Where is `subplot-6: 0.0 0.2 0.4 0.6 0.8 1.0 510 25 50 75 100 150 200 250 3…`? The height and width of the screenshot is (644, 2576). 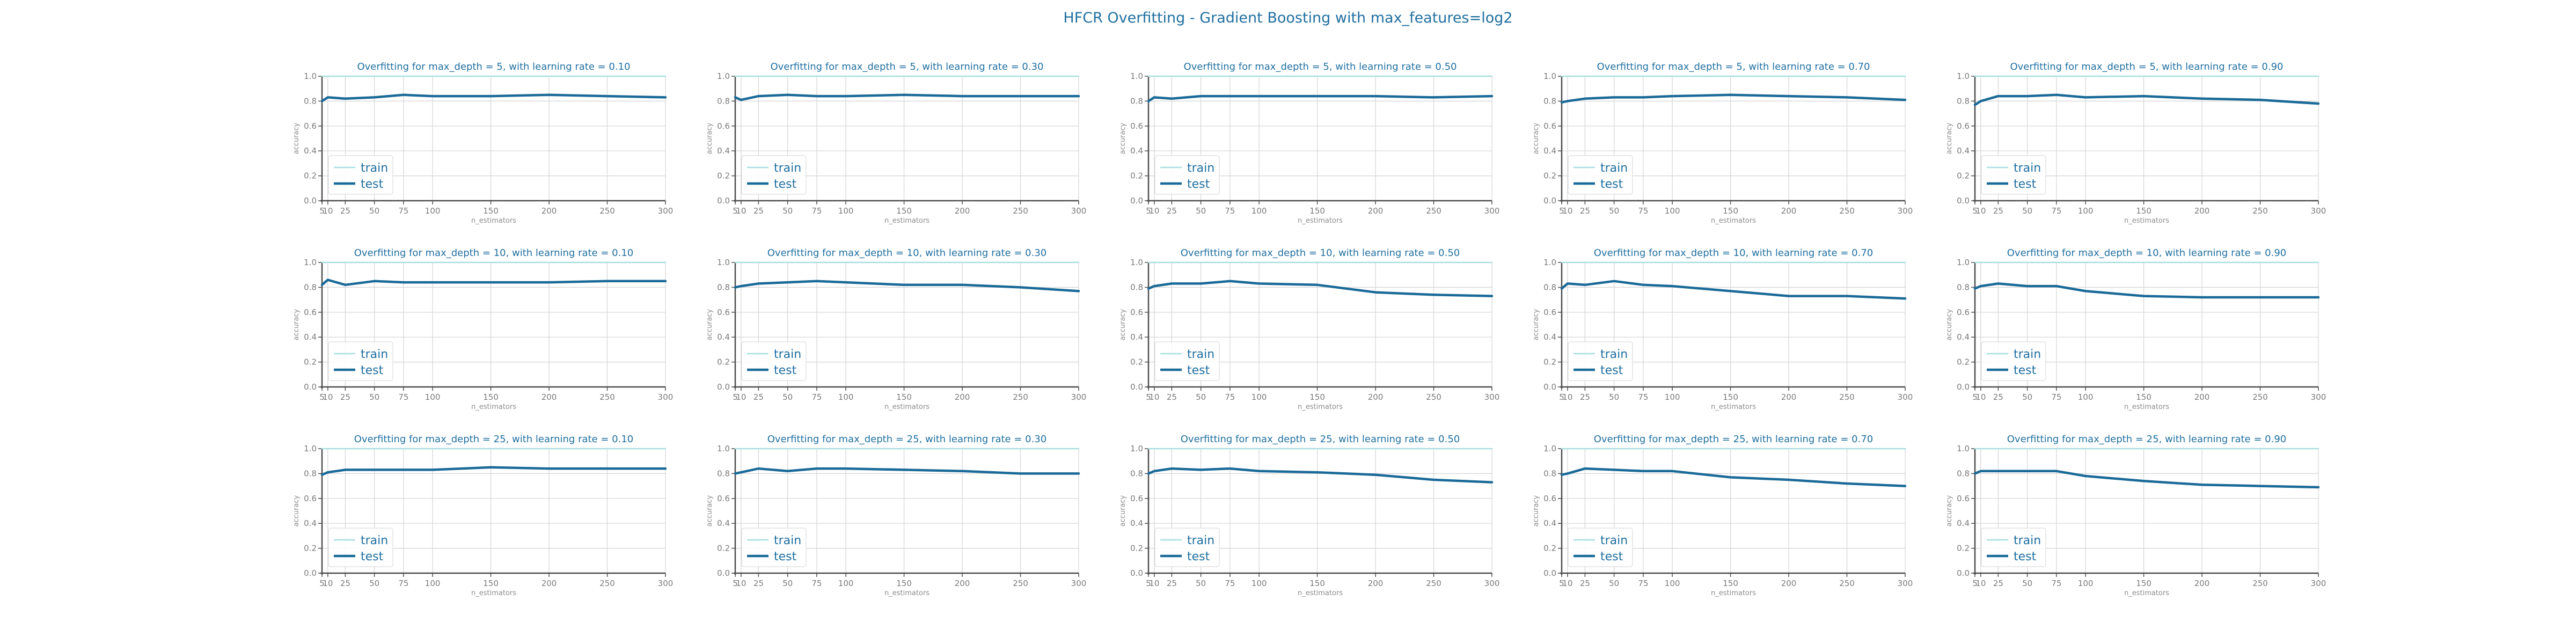
subplot-6: 0.0 0.2 0.4 0.6 0.8 1.0 510 25 50 75 100 150 200 250 3… is located at coordinates (482, 329).